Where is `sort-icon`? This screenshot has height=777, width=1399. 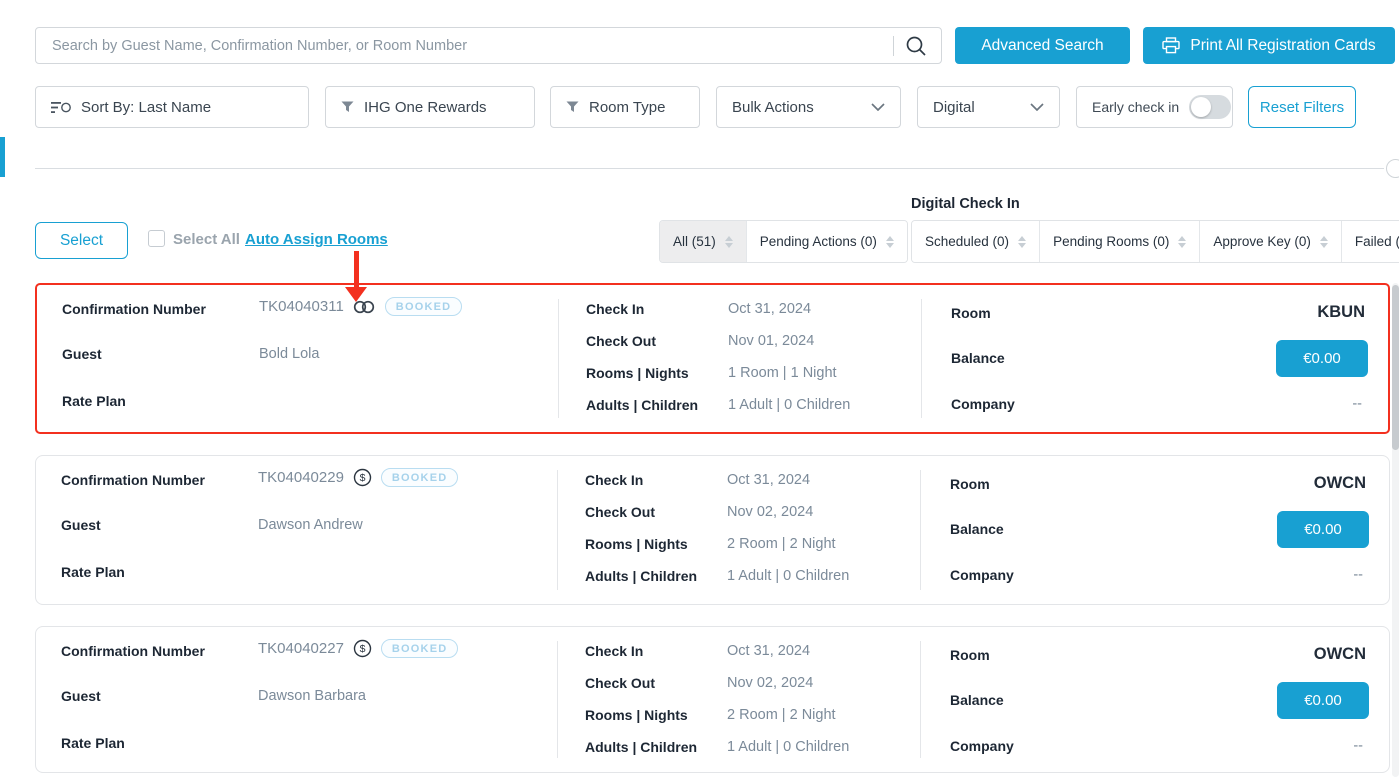
sort-icon is located at coordinates (61, 107).